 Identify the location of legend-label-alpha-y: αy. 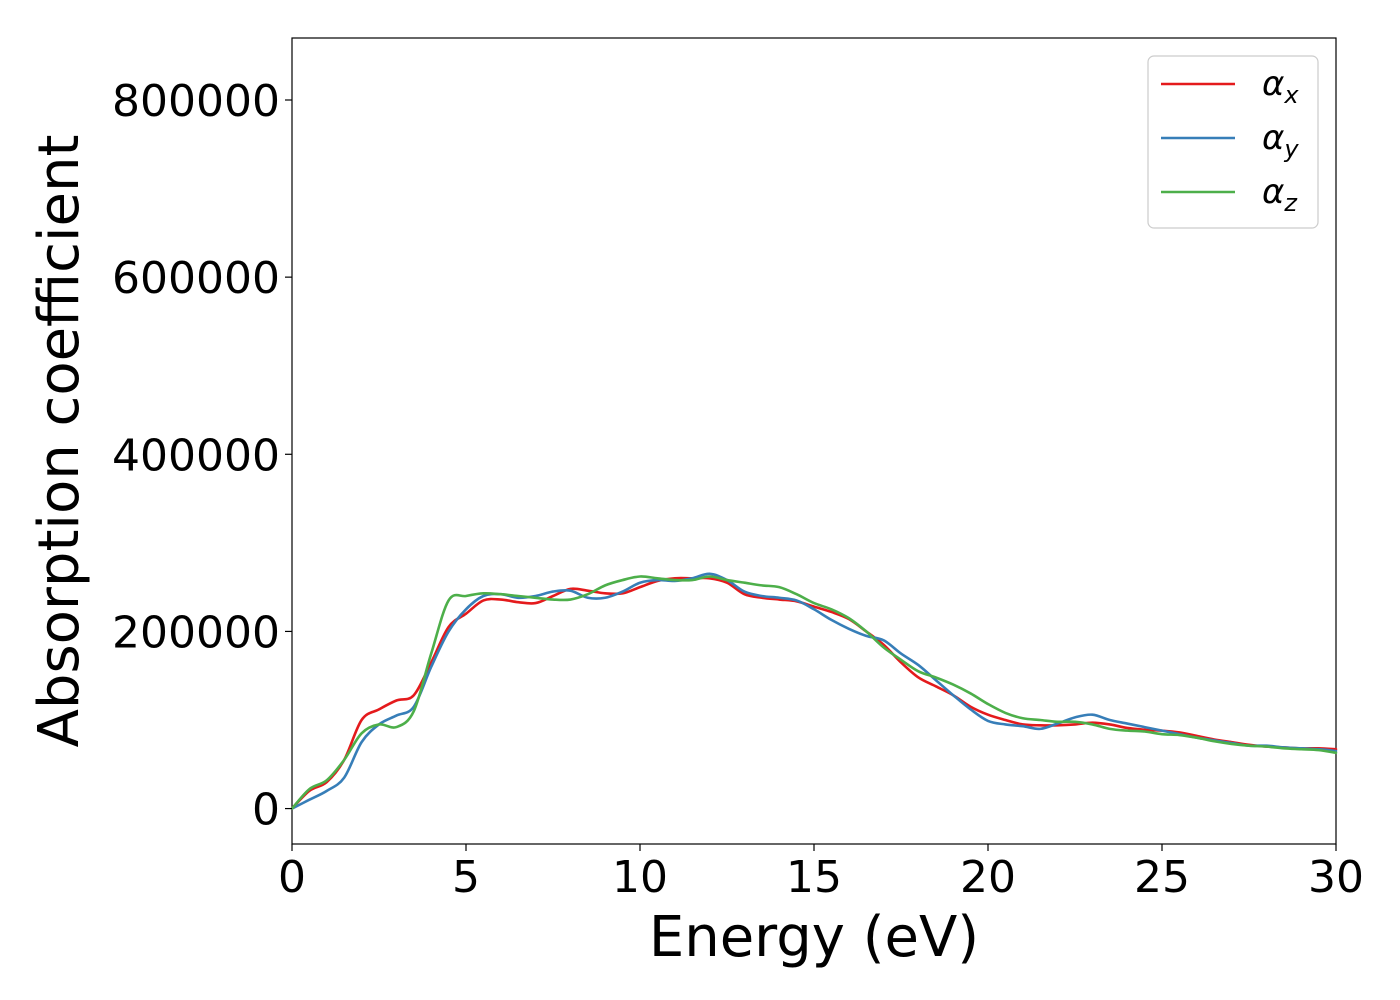
(1280, 140).